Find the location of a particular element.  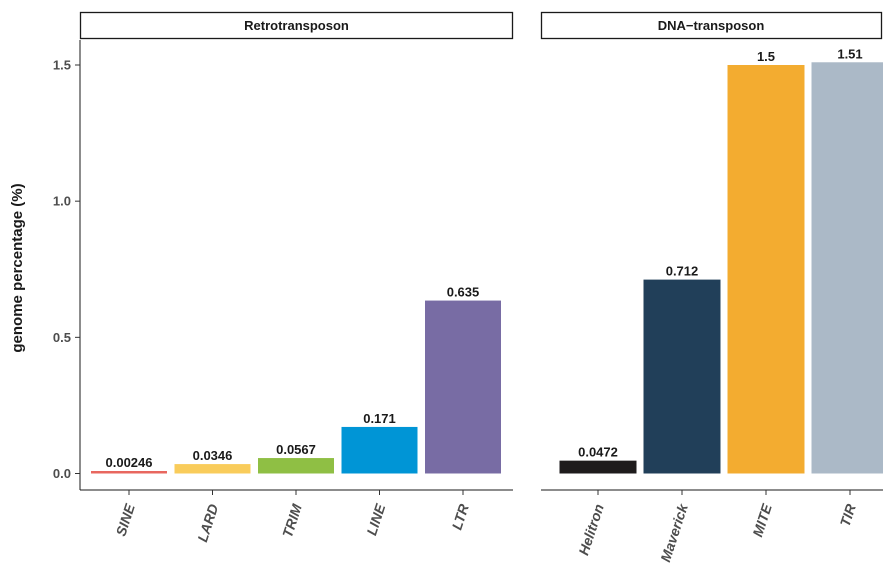

bar-ltr is located at coordinates (463, 387).